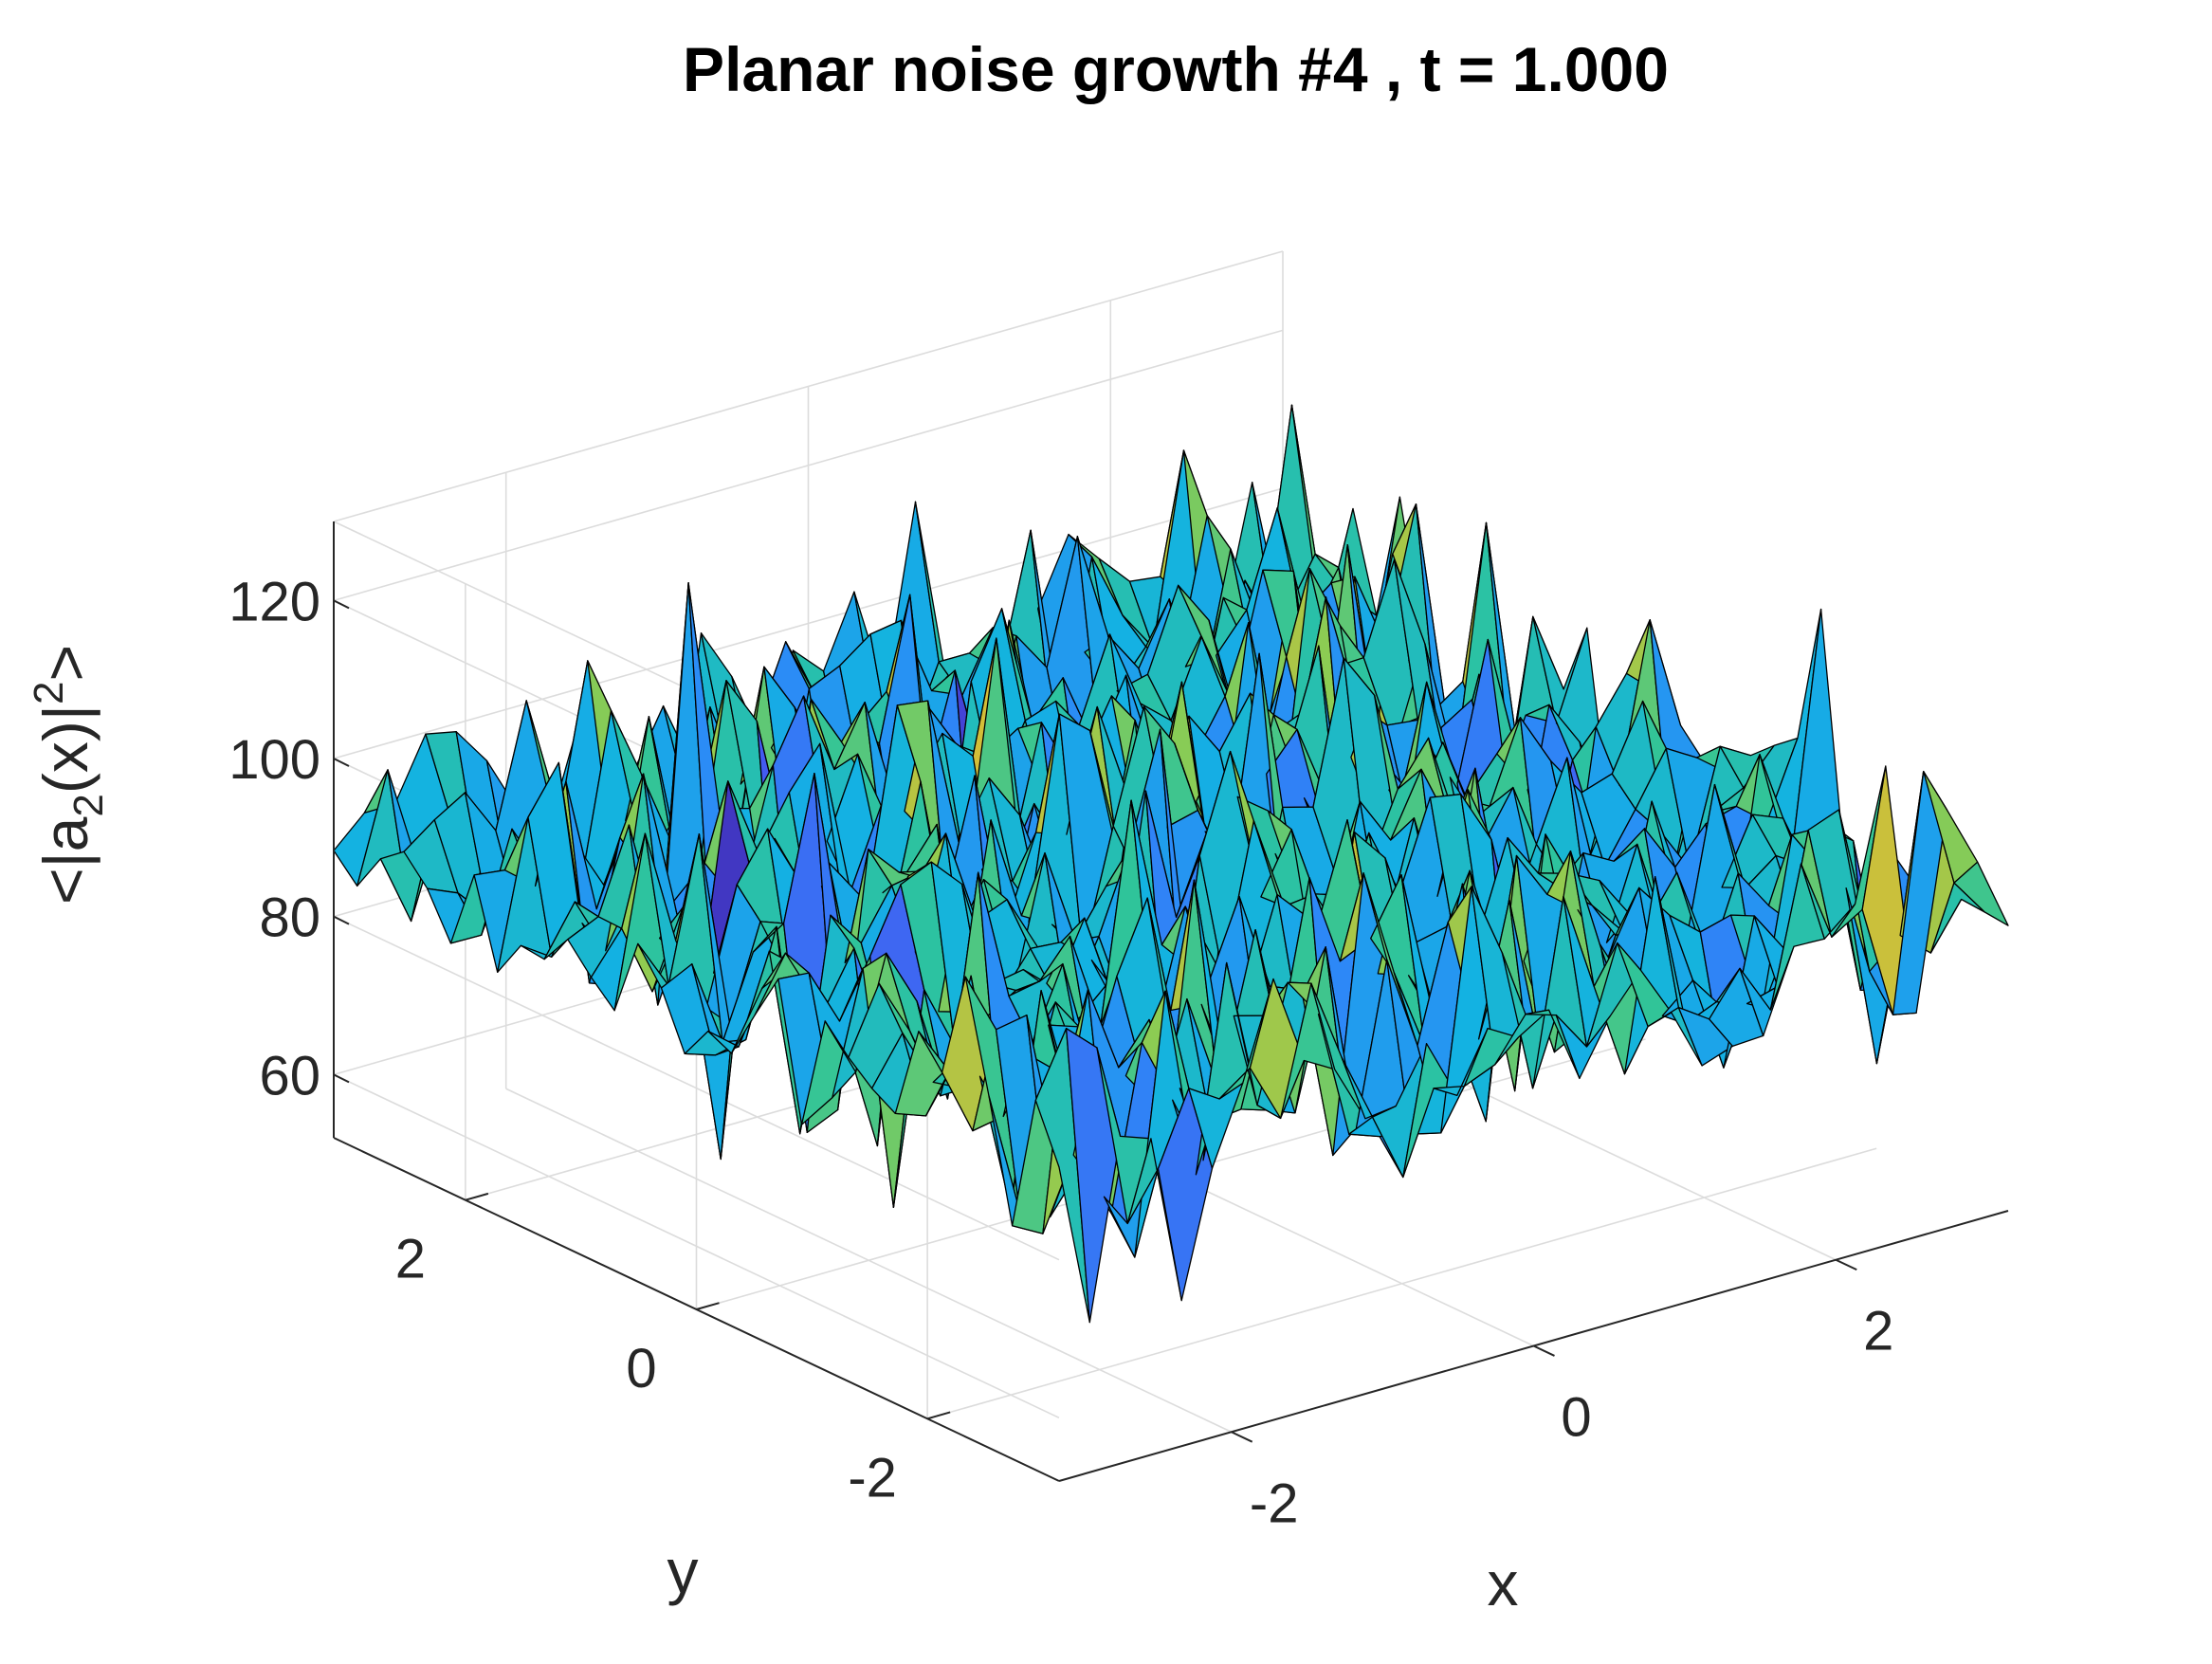  What do you see at coordinates (1981, 893) in the screenshot?
I see `surface-facet` at bounding box center [1981, 893].